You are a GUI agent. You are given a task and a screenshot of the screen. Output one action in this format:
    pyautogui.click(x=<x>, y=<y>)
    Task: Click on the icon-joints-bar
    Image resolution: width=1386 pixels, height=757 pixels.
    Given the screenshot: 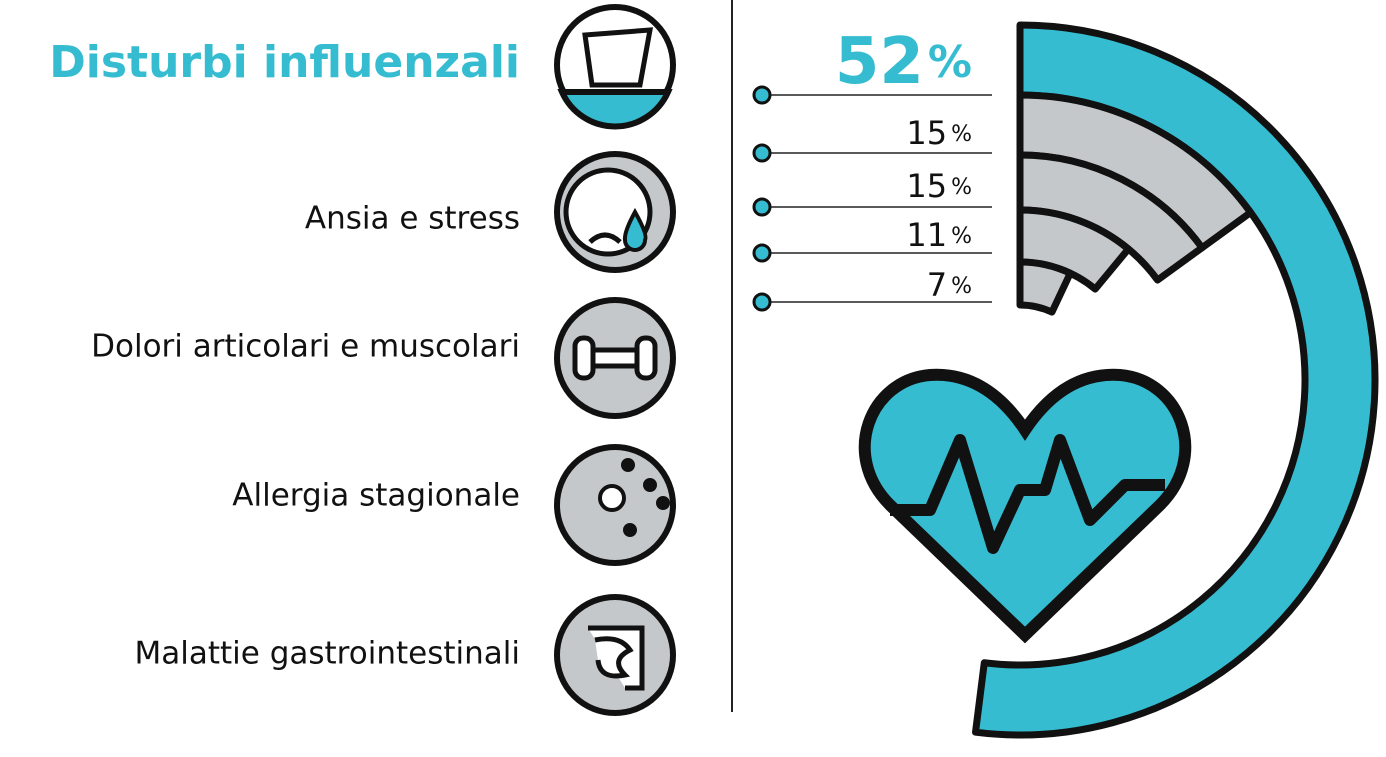 What is the action you would take?
    pyautogui.click(x=615, y=358)
    